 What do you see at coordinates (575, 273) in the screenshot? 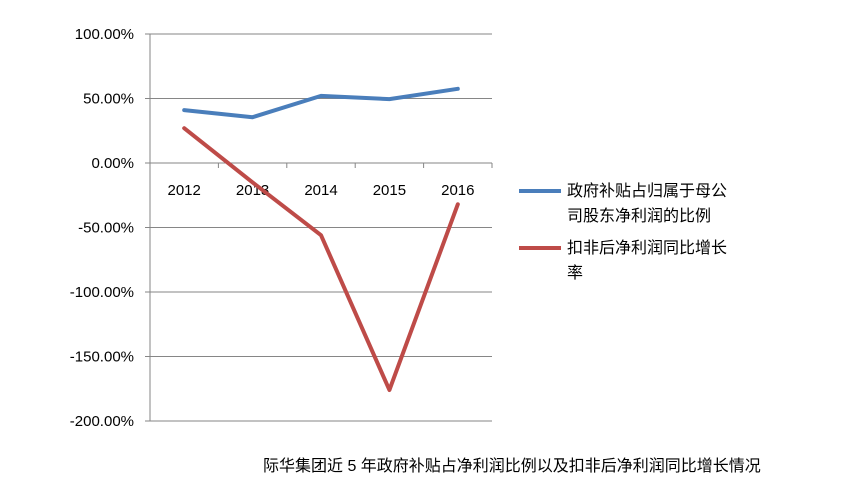
I see `legend-label: 率` at bounding box center [575, 273].